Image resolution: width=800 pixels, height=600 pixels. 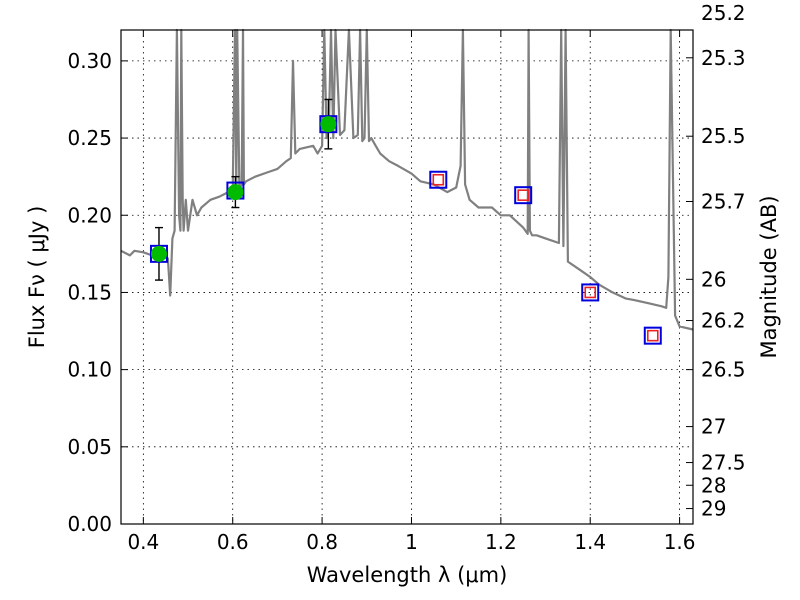 What do you see at coordinates (680, 542) in the screenshot?
I see `x-tick-label: 1.6` at bounding box center [680, 542].